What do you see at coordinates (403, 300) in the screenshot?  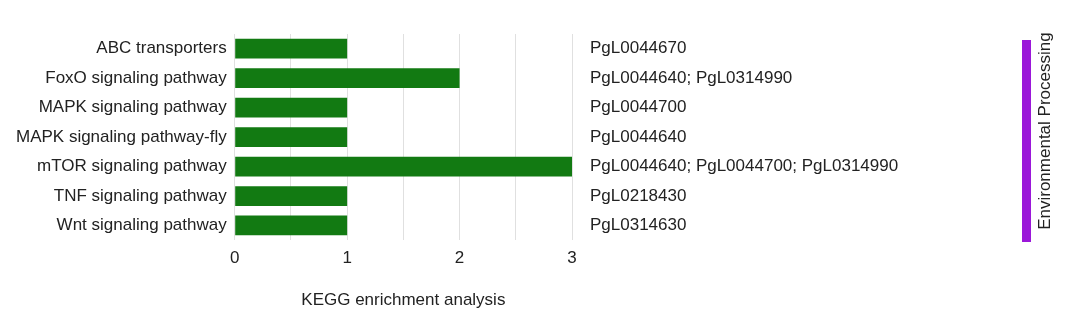 I see `x-axis-title: KEGG enrichment analysis` at bounding box center [403, 300].